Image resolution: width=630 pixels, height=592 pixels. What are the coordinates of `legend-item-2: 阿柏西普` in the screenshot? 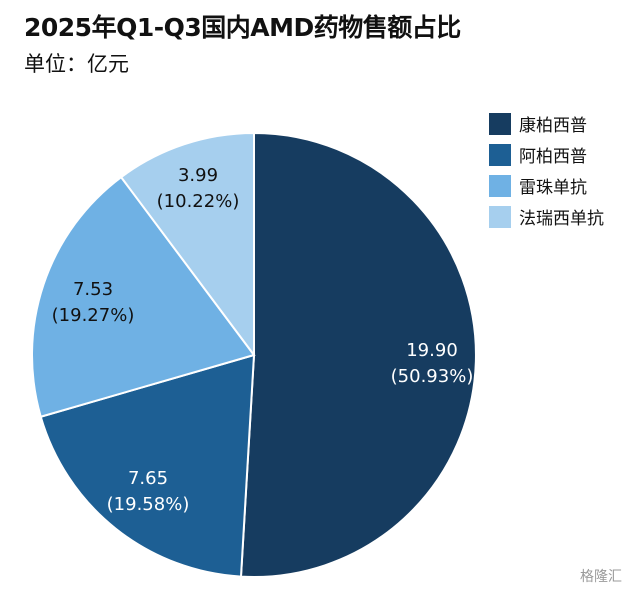 It's located at (546, 154).